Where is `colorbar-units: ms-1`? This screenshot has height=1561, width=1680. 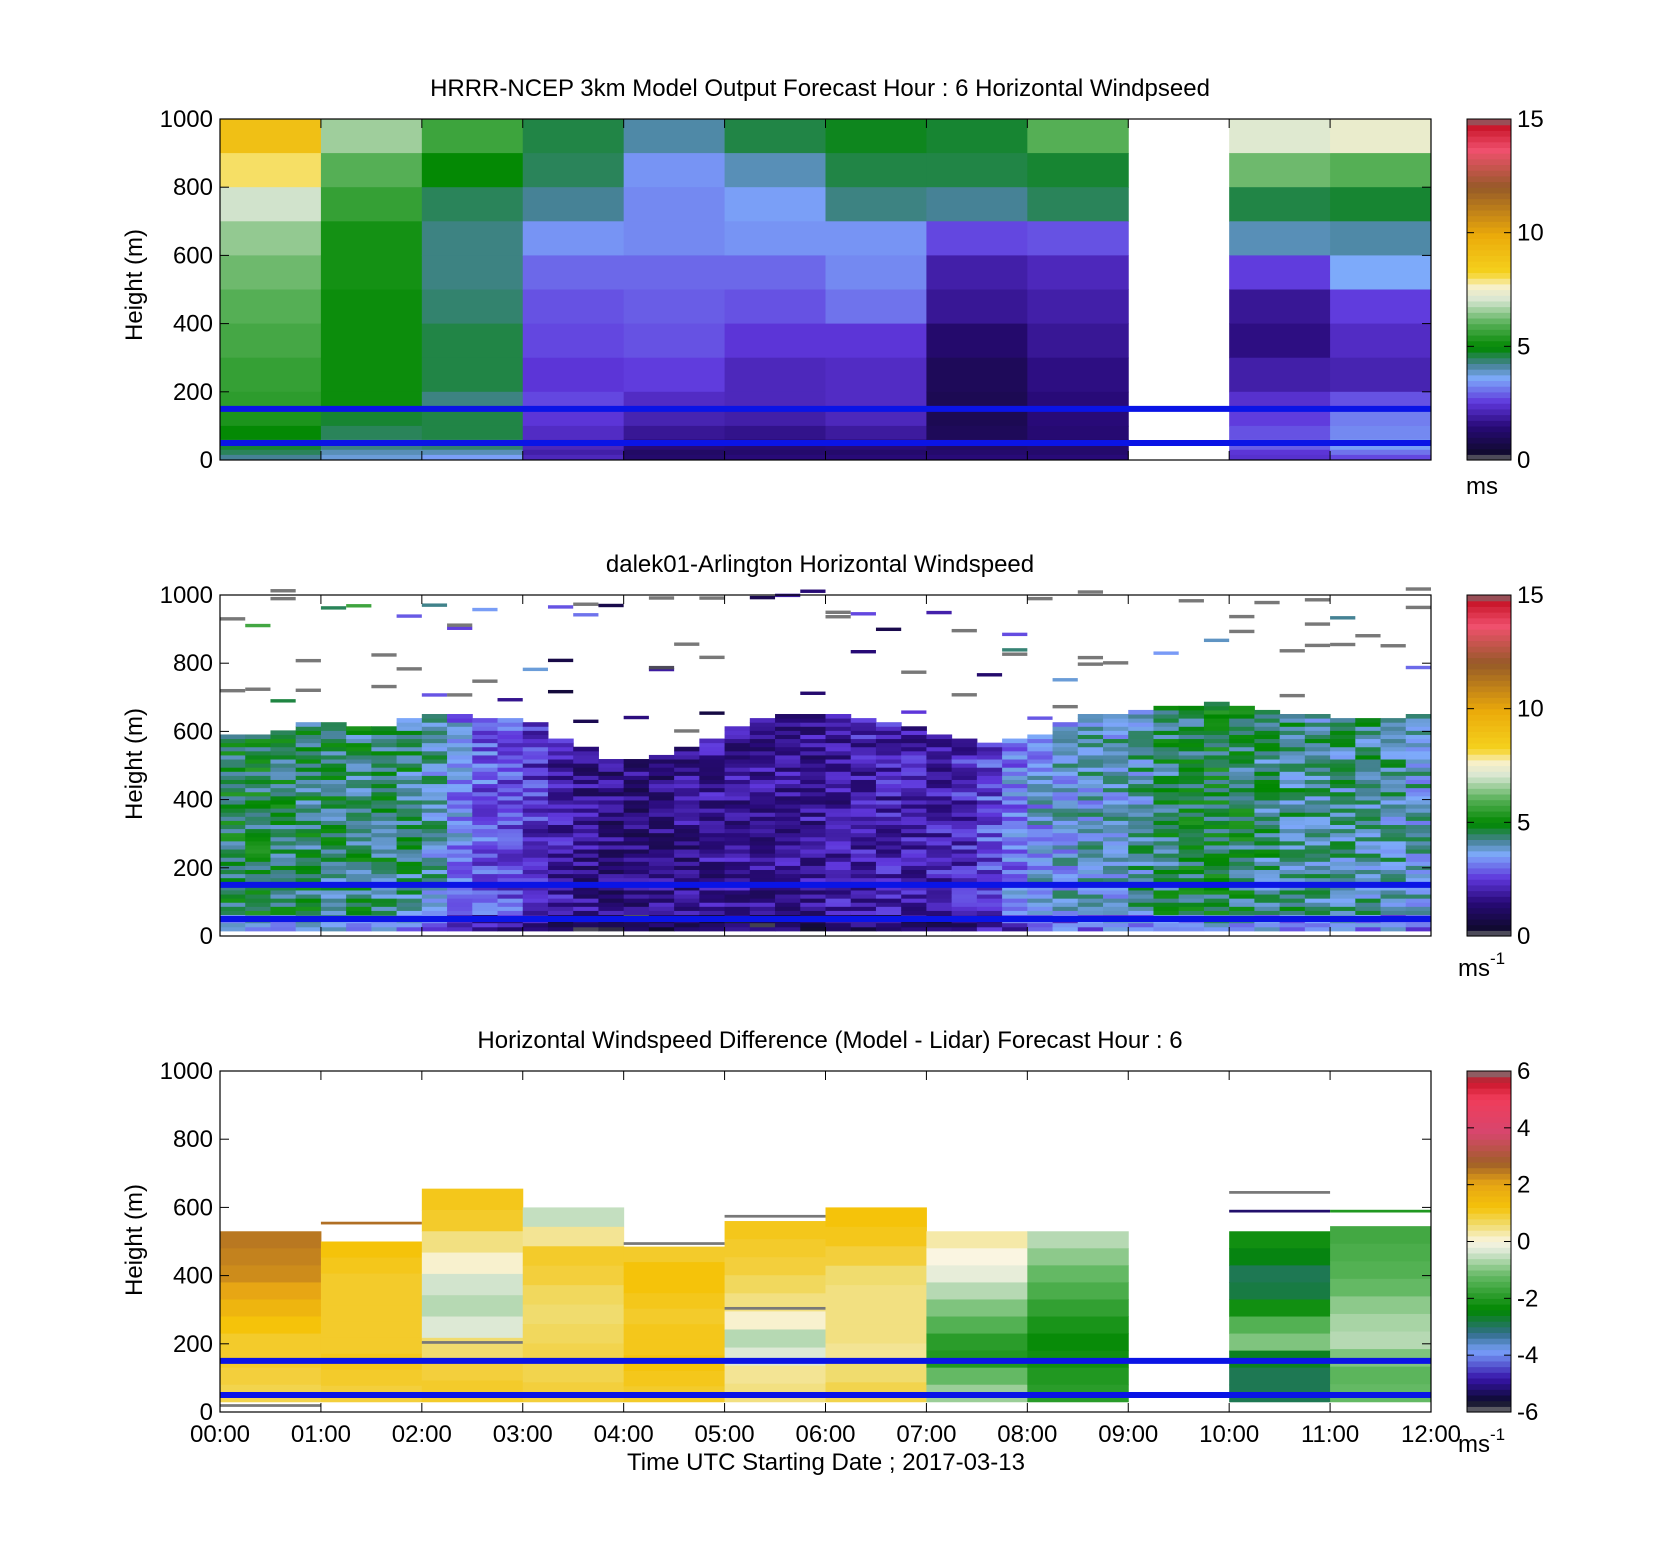
colorbar-units: ms-1 is located at coordinates (1481, 965).